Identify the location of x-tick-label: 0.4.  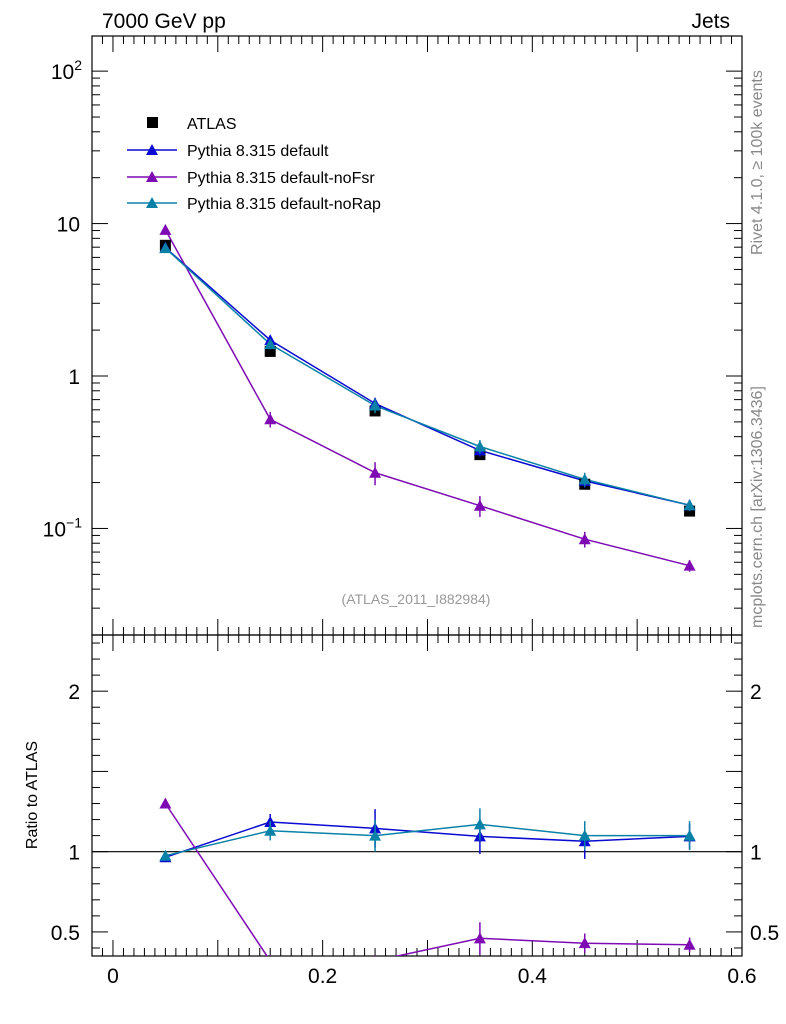
(533, 976).